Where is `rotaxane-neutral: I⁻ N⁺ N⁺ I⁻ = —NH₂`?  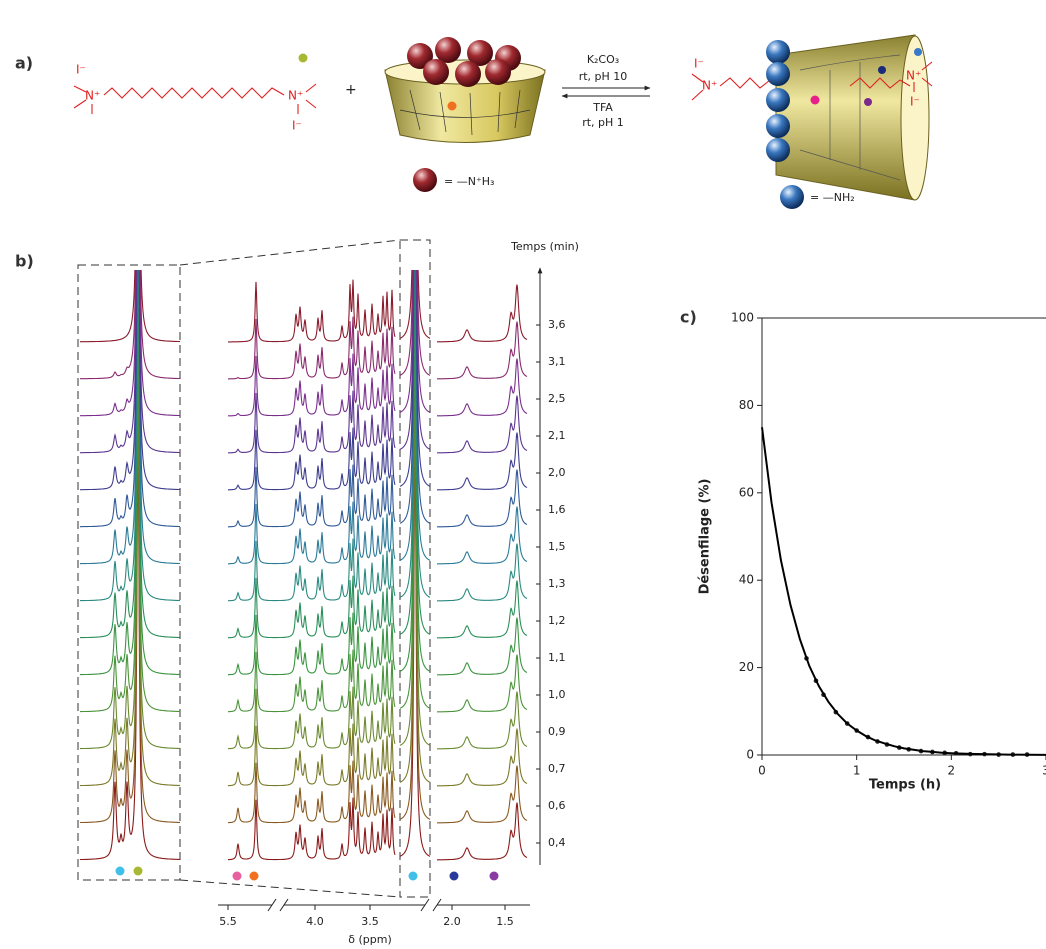
rotaxane-neutral: I⁻ N⁺ N⁺ I⁻ = —NH₂ is located at coordinates (812, 121).